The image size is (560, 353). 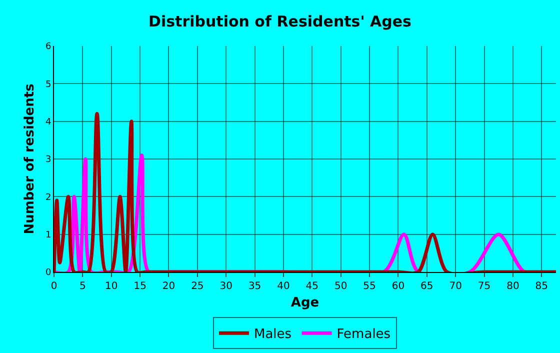 I want to click on x-tick-label: 65, so click(x=427, y=286).